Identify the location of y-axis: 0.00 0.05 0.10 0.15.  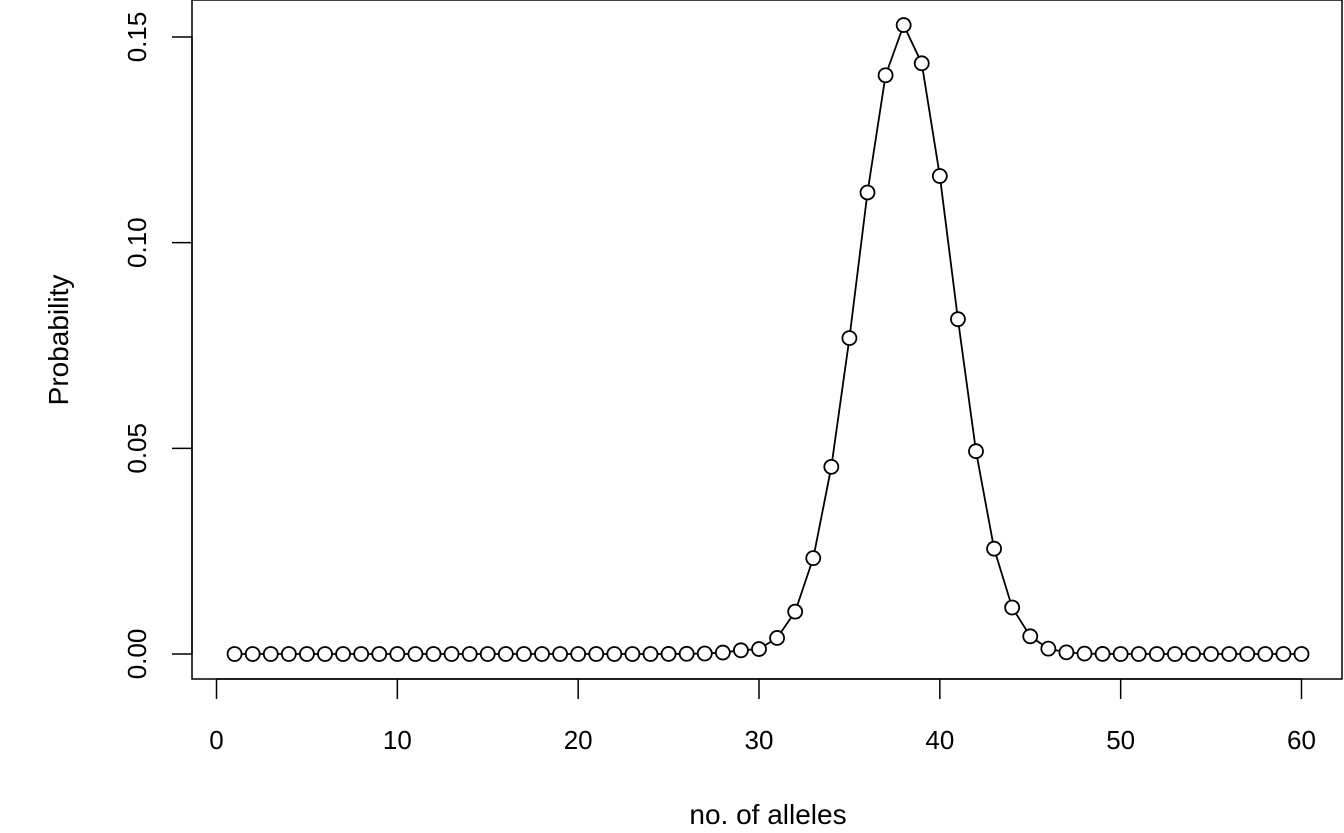
(157, 346).